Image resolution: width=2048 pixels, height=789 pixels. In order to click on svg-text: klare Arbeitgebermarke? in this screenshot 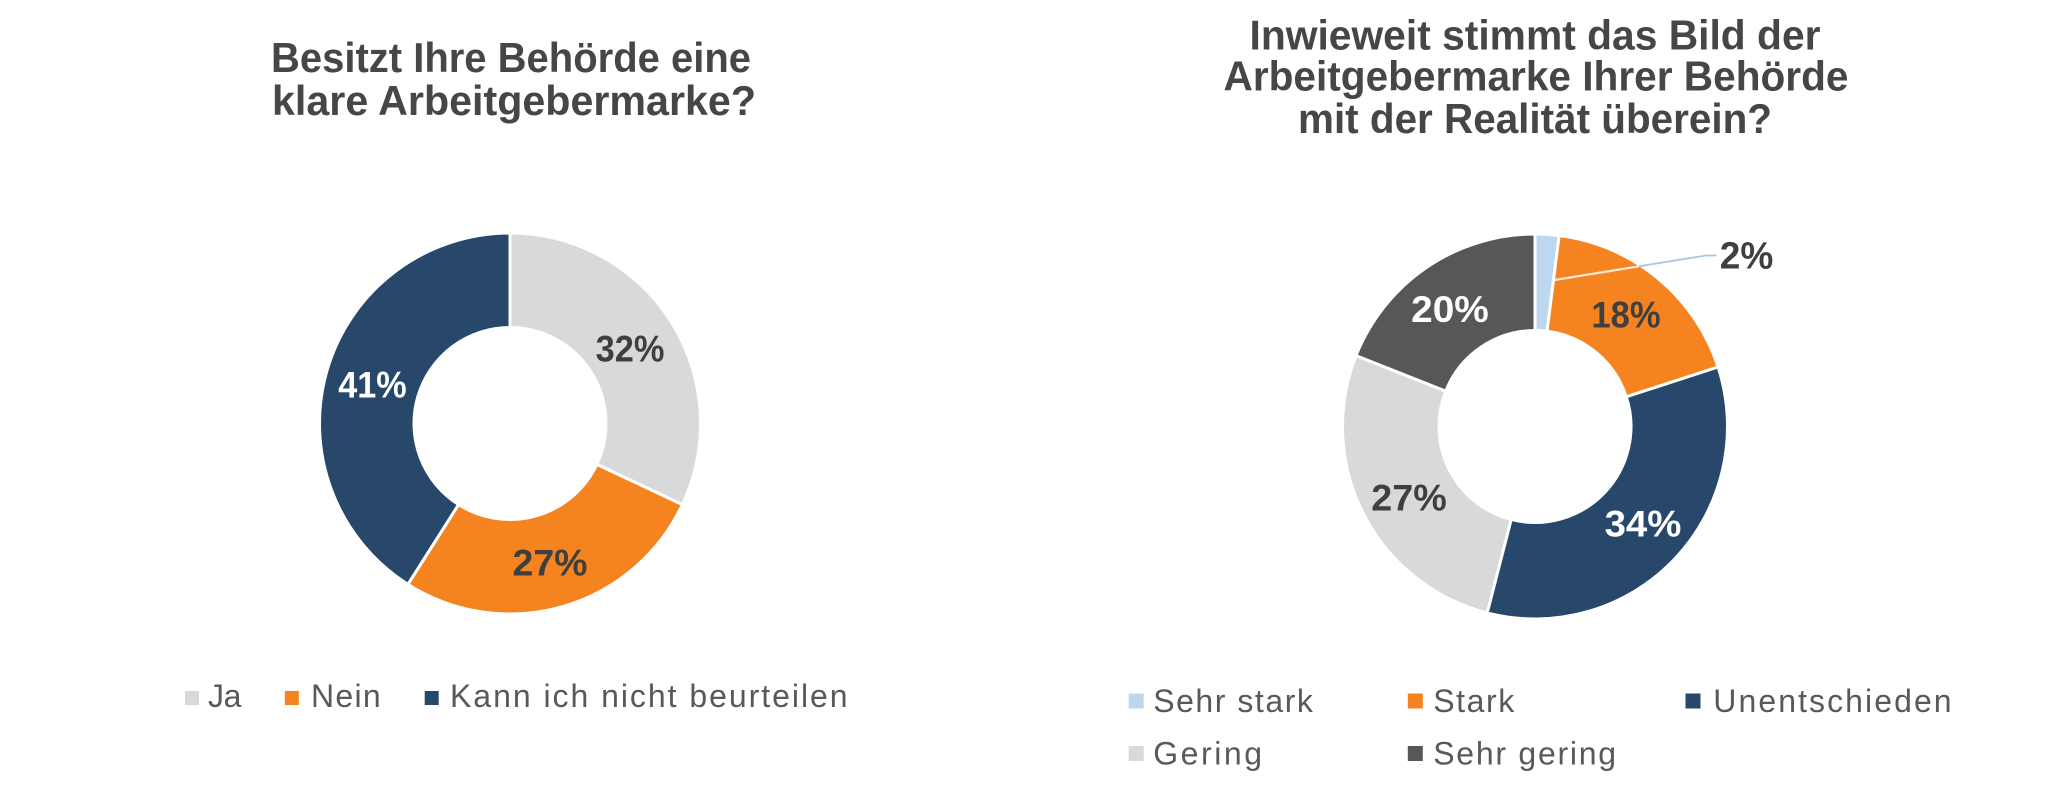, I will do `click(514, 100)`.